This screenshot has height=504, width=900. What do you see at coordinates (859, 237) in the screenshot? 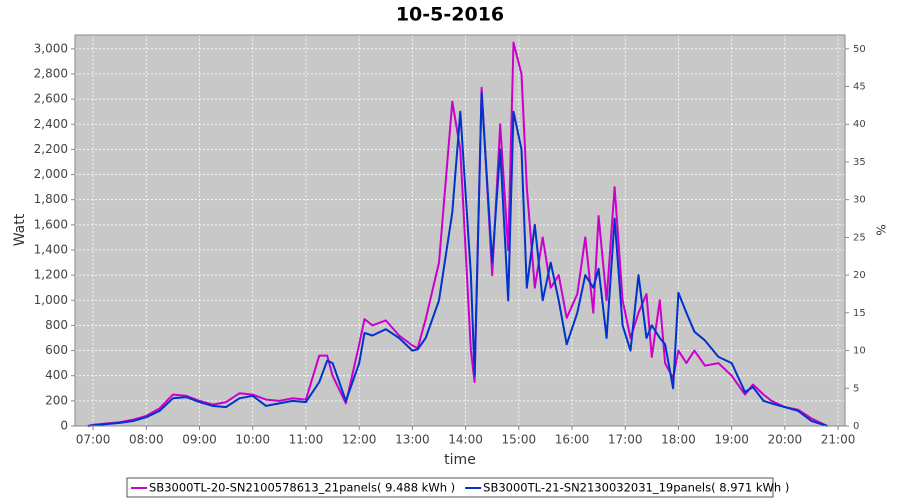
I see `y2-tick-label: 25` at bounding box center [859, 237].